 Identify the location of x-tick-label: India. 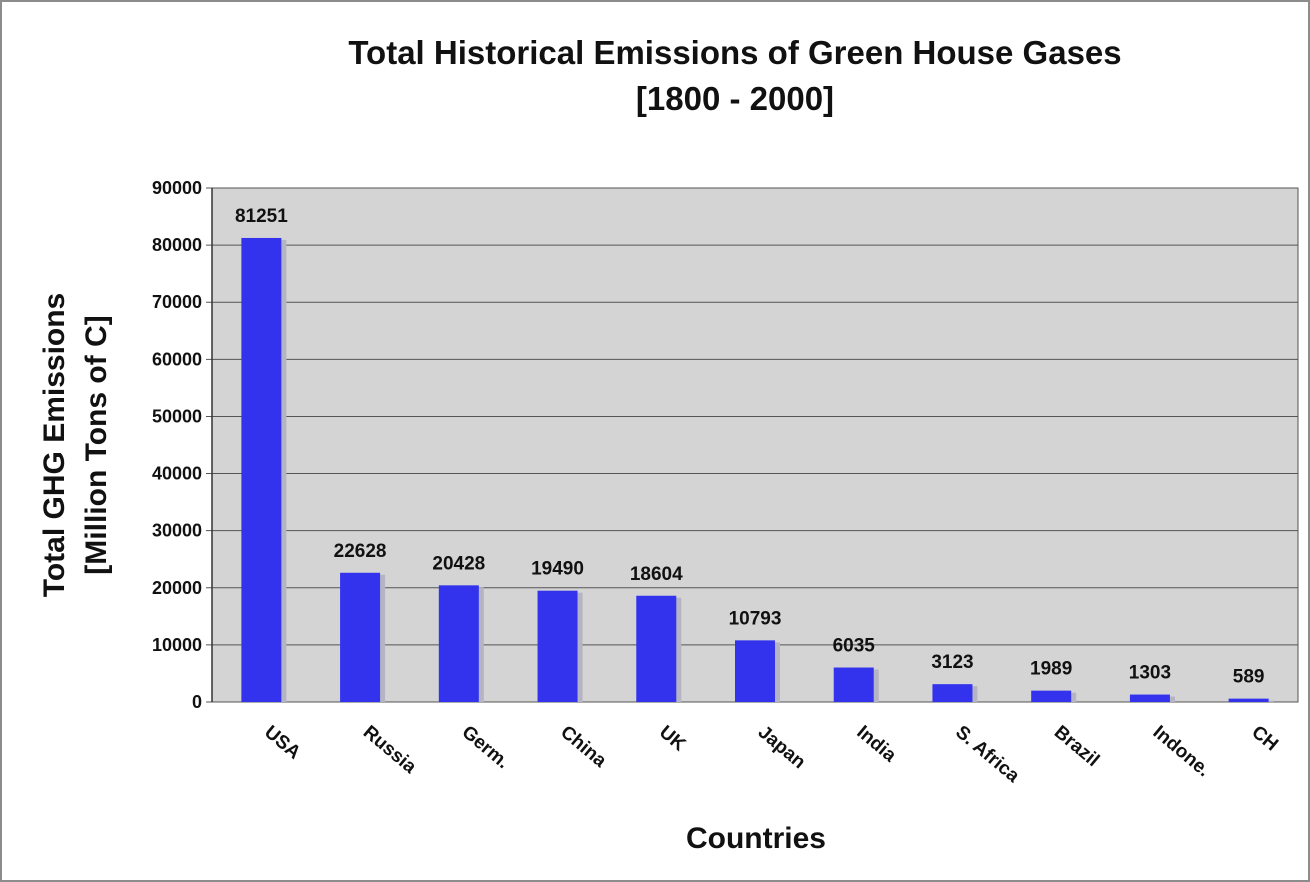
(877, 744).